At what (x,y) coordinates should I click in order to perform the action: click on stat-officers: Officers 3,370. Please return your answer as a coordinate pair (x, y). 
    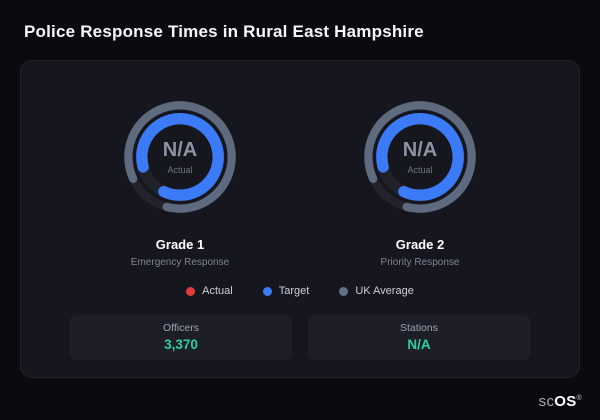
    Looking at the image, I should click on (181, 337).